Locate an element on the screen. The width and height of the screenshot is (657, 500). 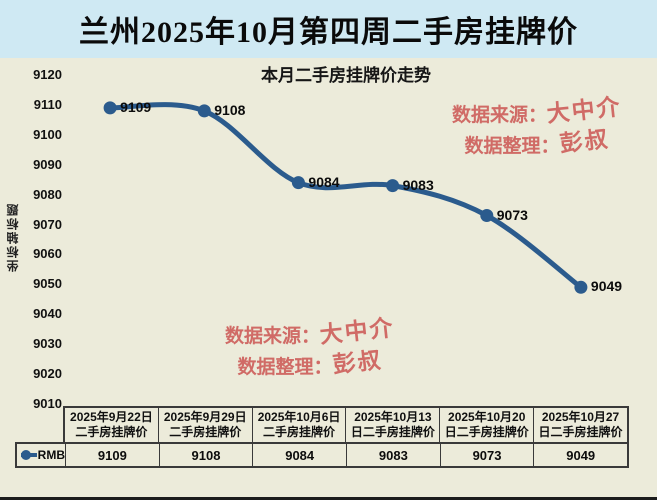
legend-cell: RMB is located at coordinates (41, 455).